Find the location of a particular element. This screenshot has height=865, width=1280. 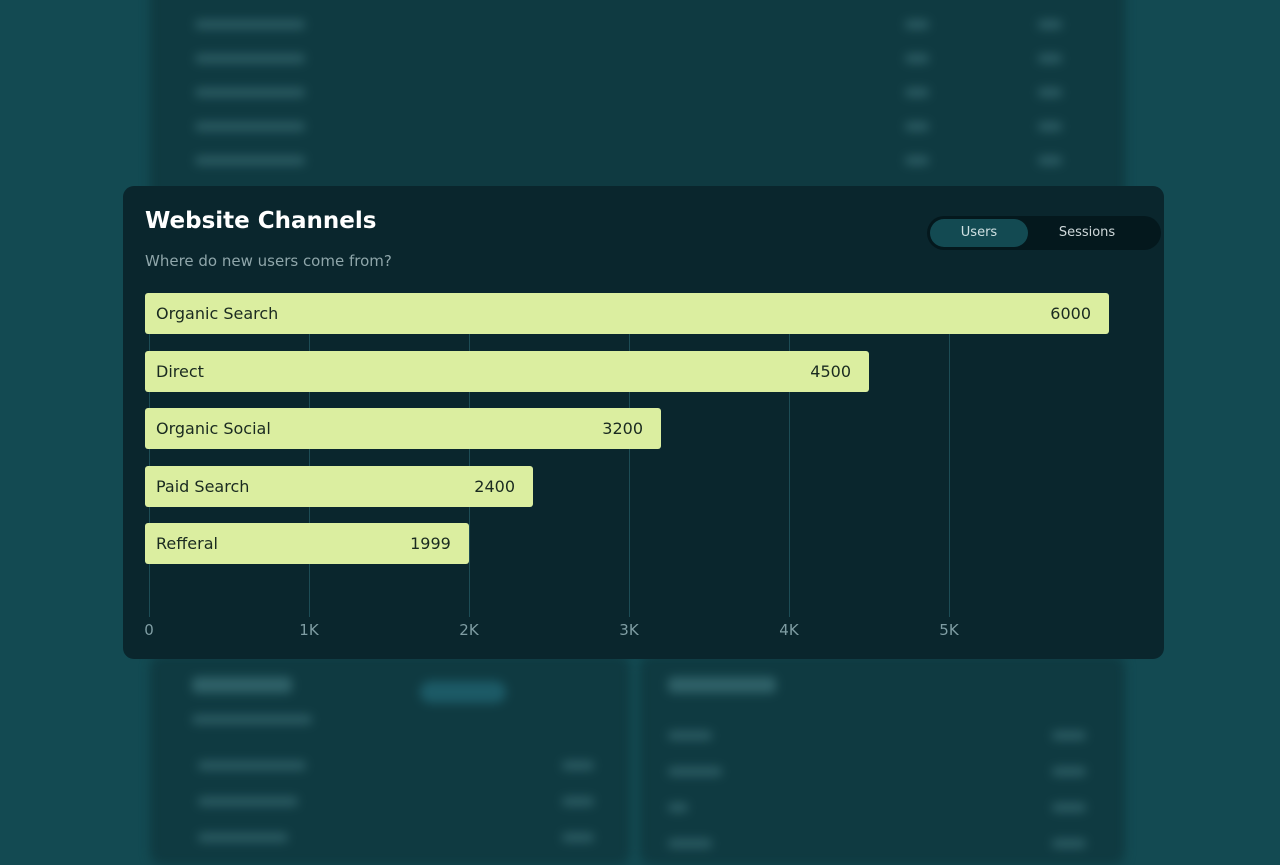

card-subtitle: Where do new users come from? is located at coordinates (268, 261).